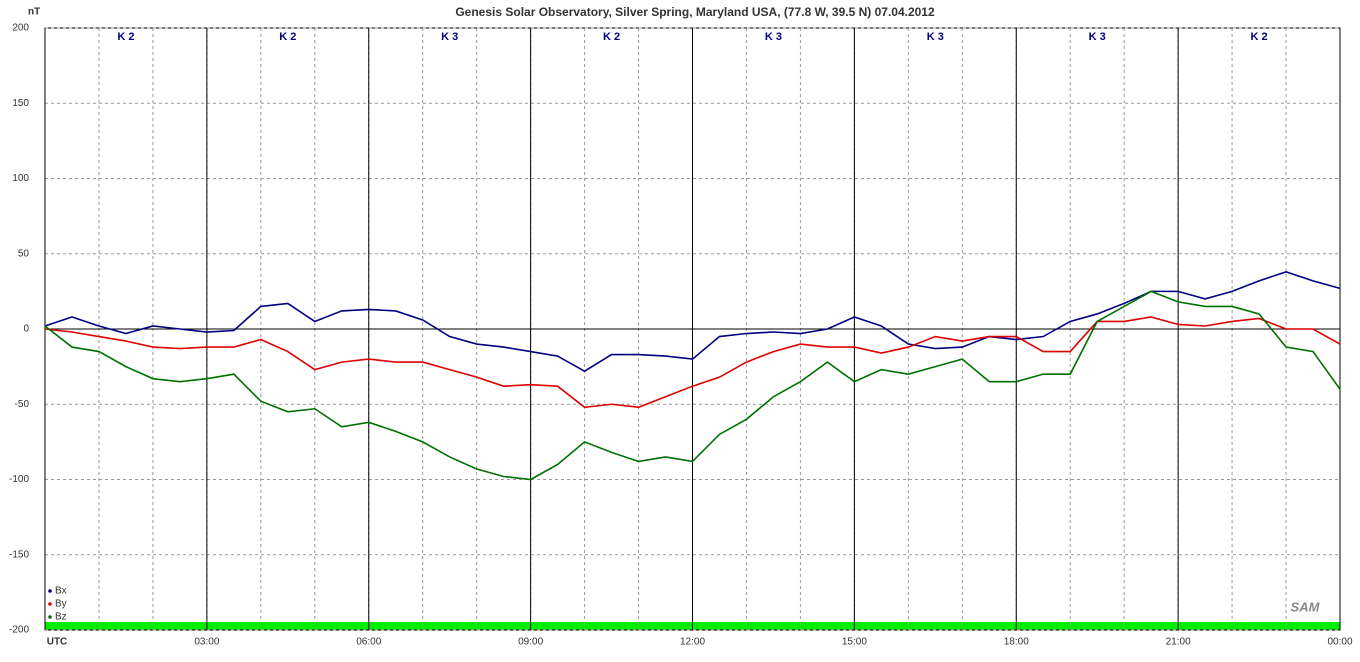  I want to click on y-tick-label: 0, so click(26, 329).